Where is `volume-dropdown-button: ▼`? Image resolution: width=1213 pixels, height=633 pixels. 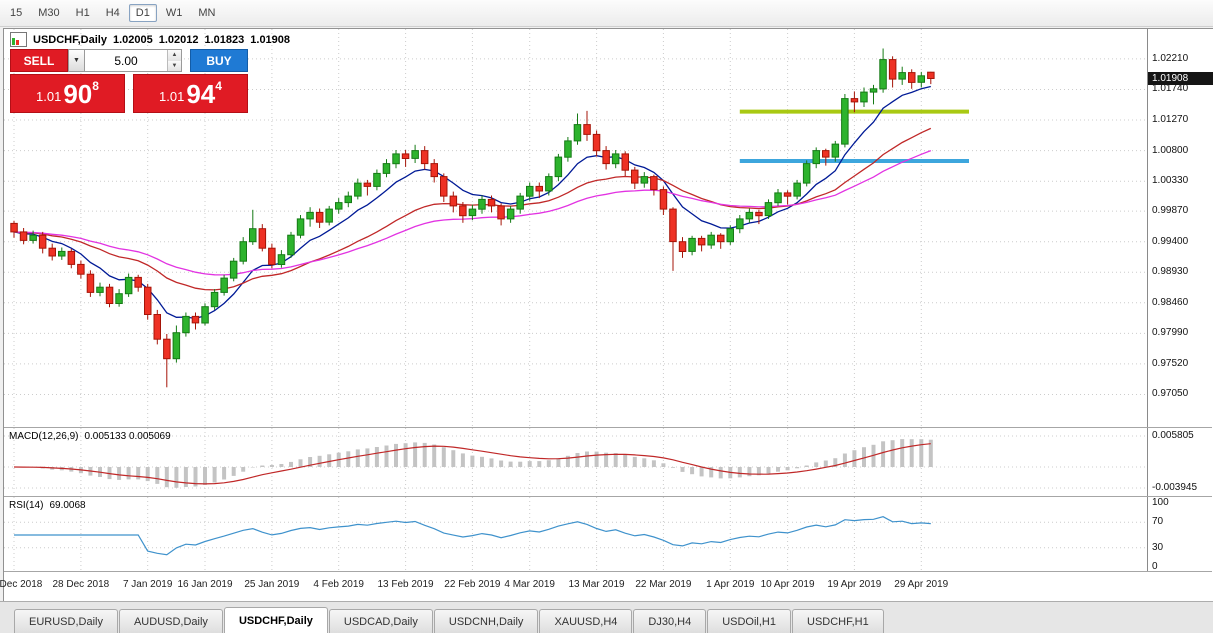
volume-dropdown-button: ▼ is located at coordinates (76, 60).